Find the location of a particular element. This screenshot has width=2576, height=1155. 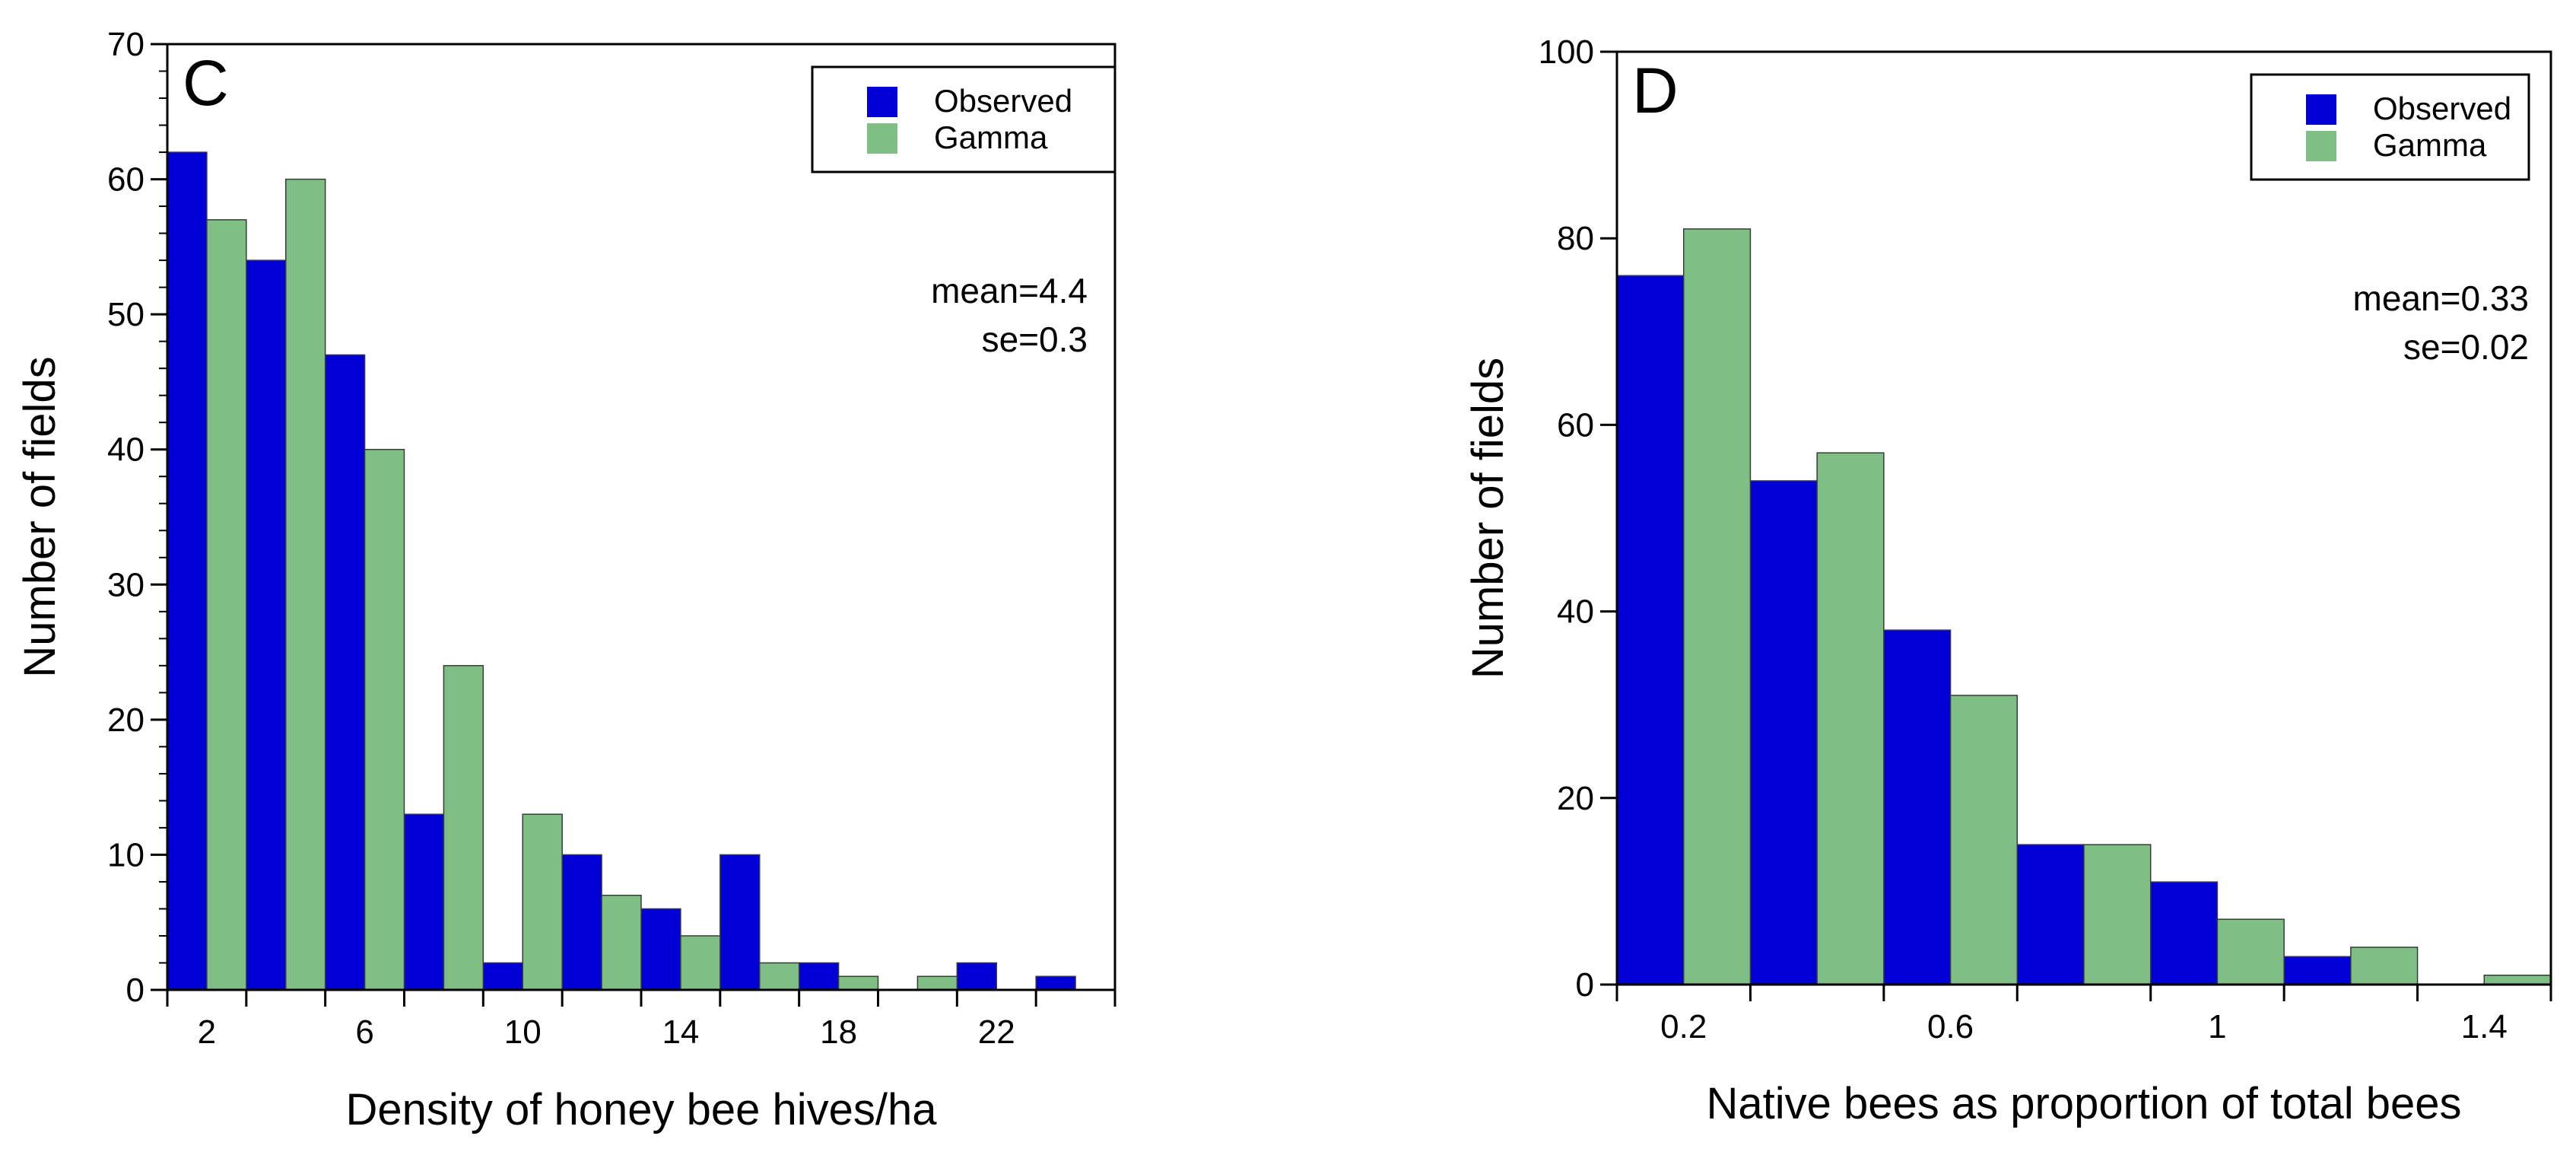

x-tick-label: 14 is located at coordinates (680, 1032).